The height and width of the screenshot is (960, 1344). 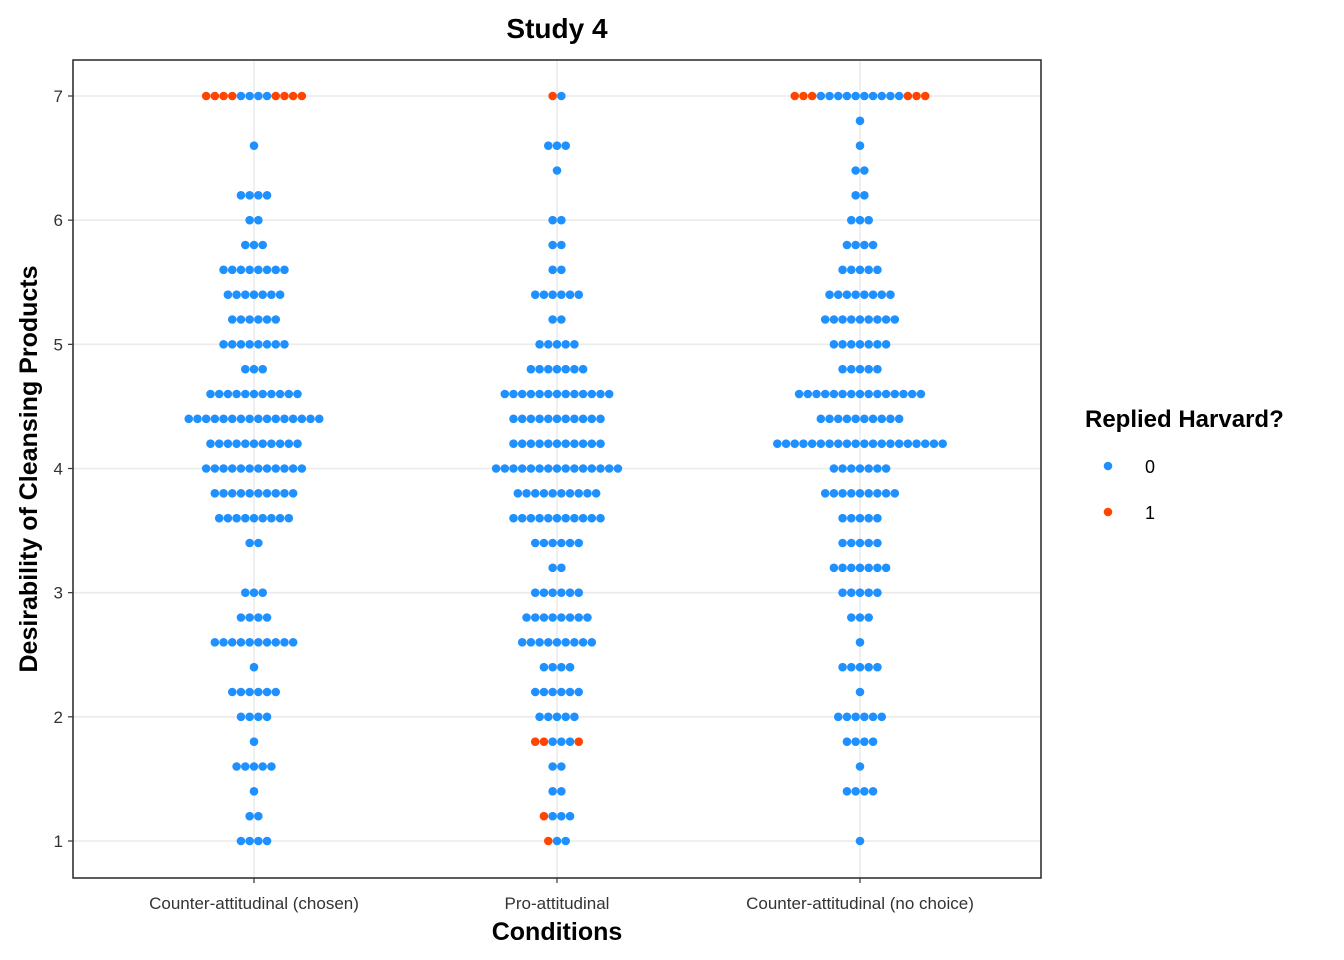 I want to click on legend: Replied Harvard? 0 1, so click(x=1184, y=464).